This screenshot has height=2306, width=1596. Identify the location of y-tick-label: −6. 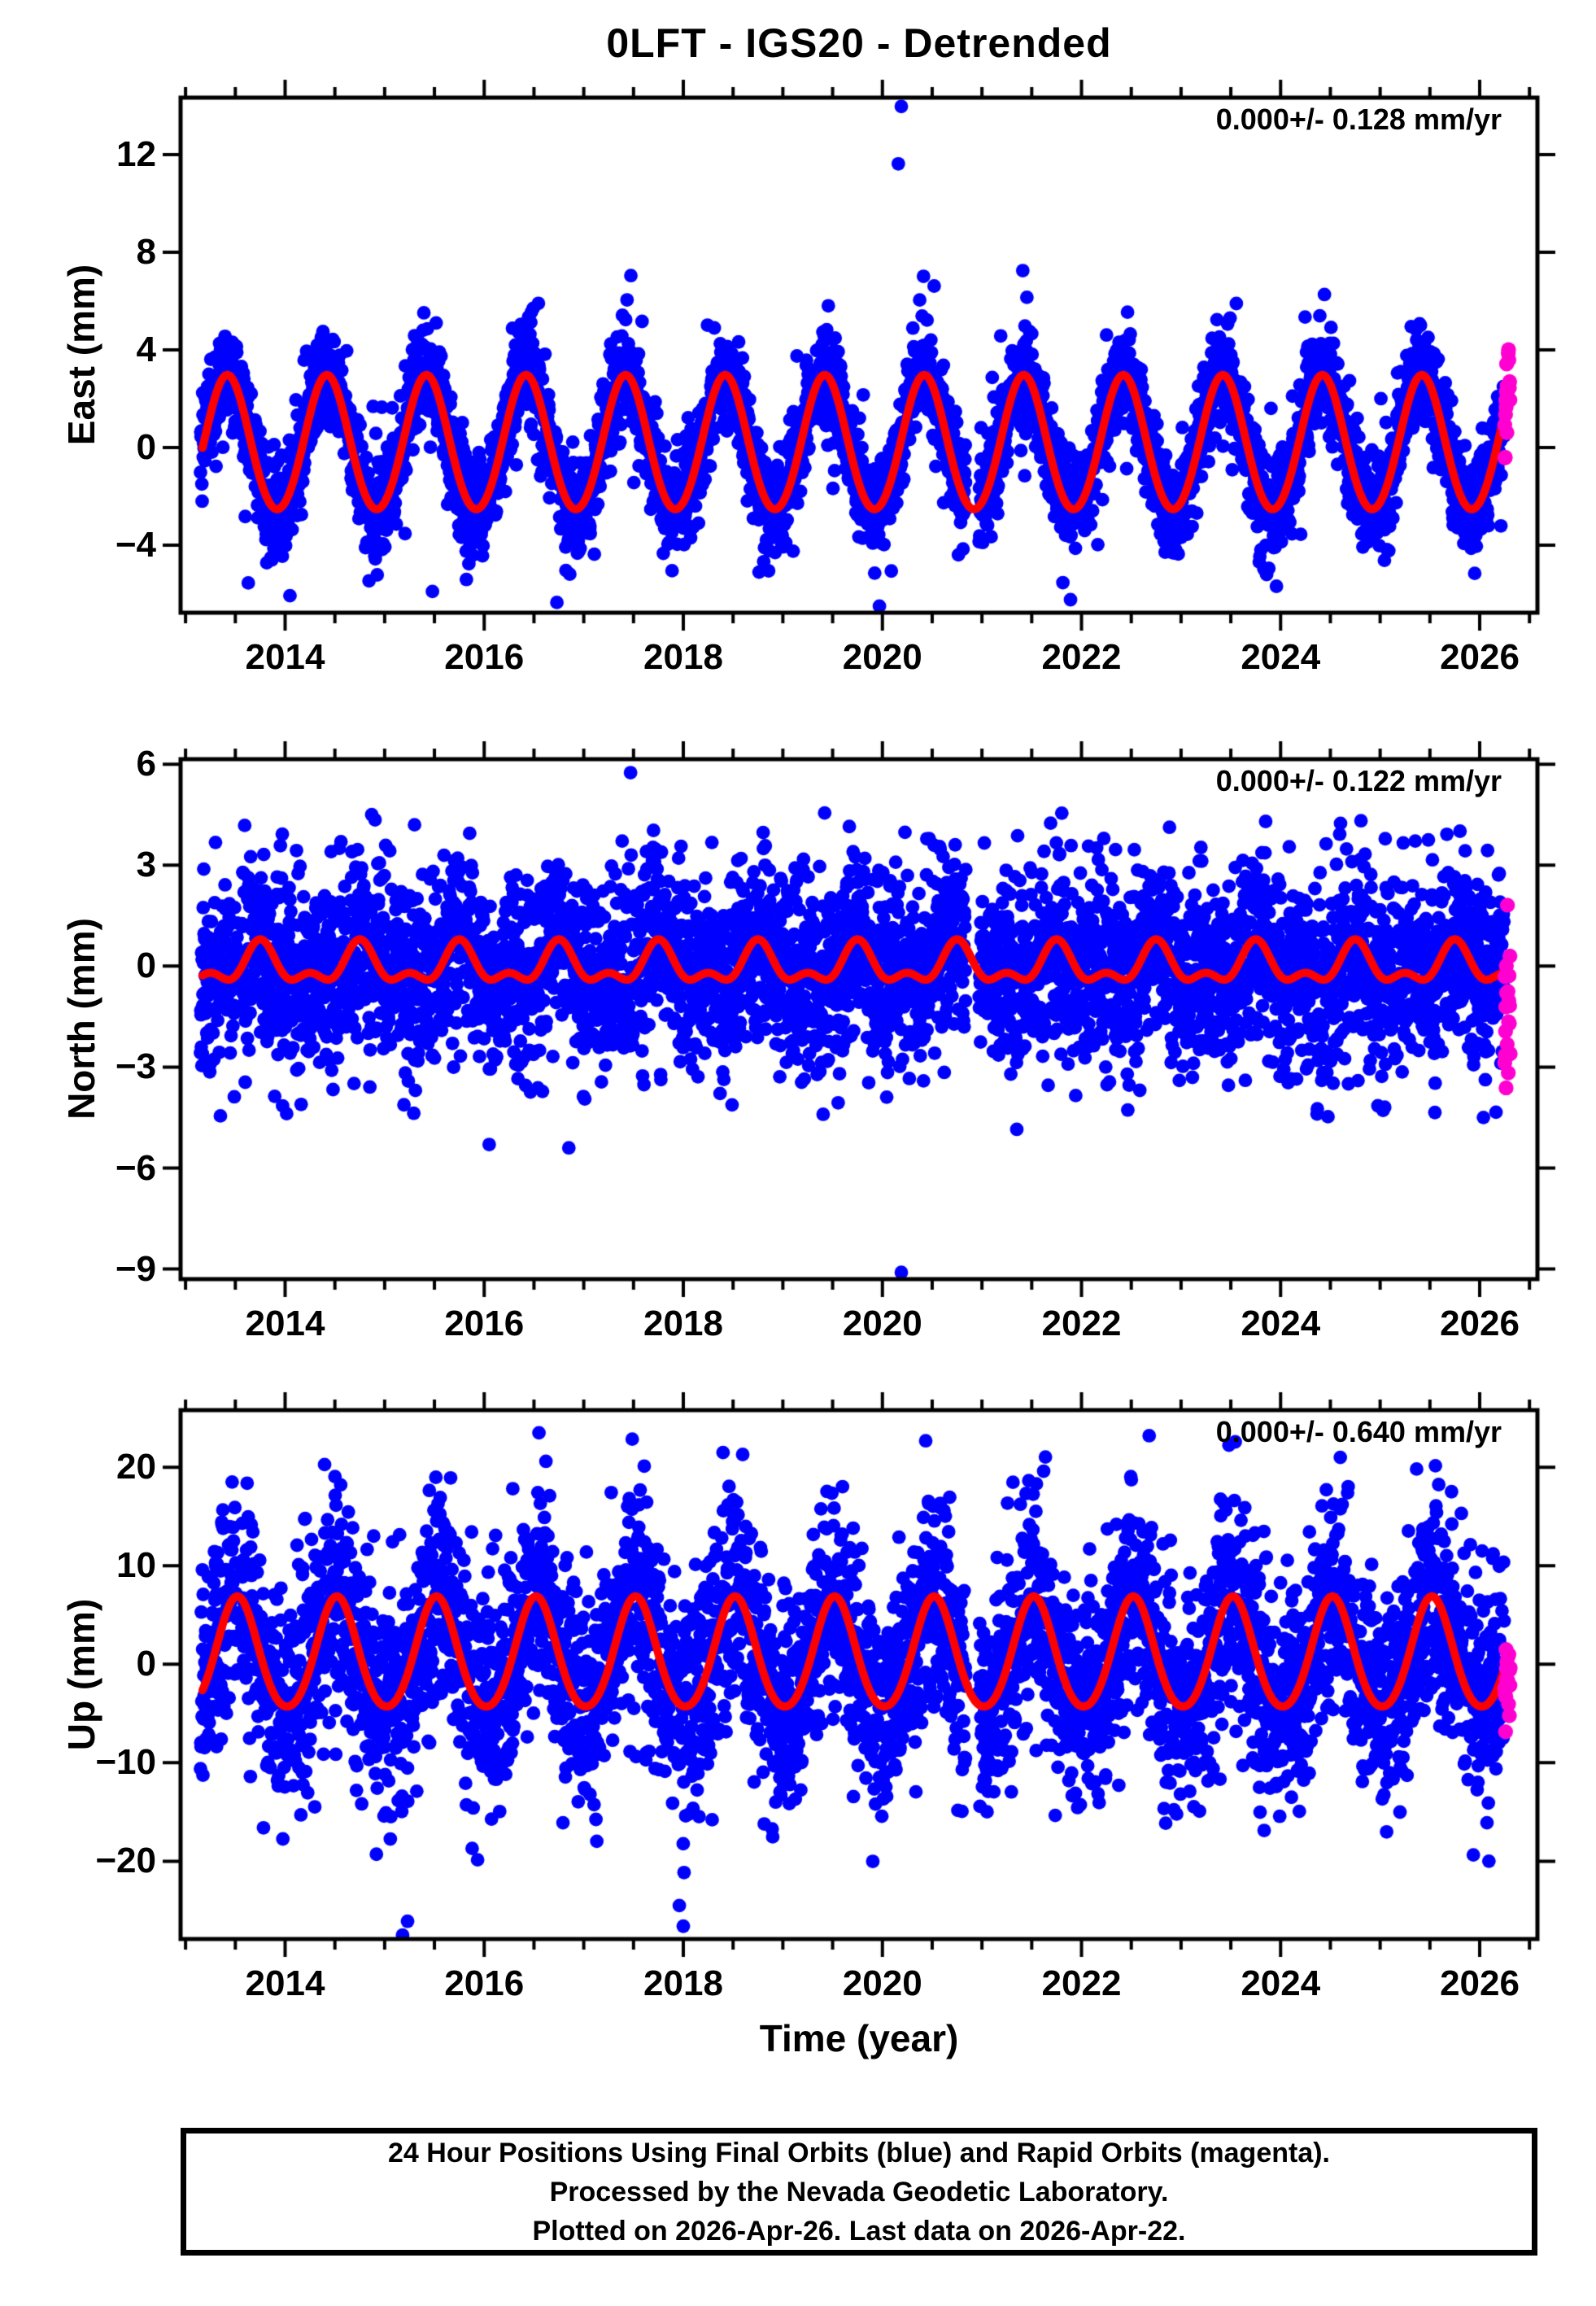
(135, 1167).